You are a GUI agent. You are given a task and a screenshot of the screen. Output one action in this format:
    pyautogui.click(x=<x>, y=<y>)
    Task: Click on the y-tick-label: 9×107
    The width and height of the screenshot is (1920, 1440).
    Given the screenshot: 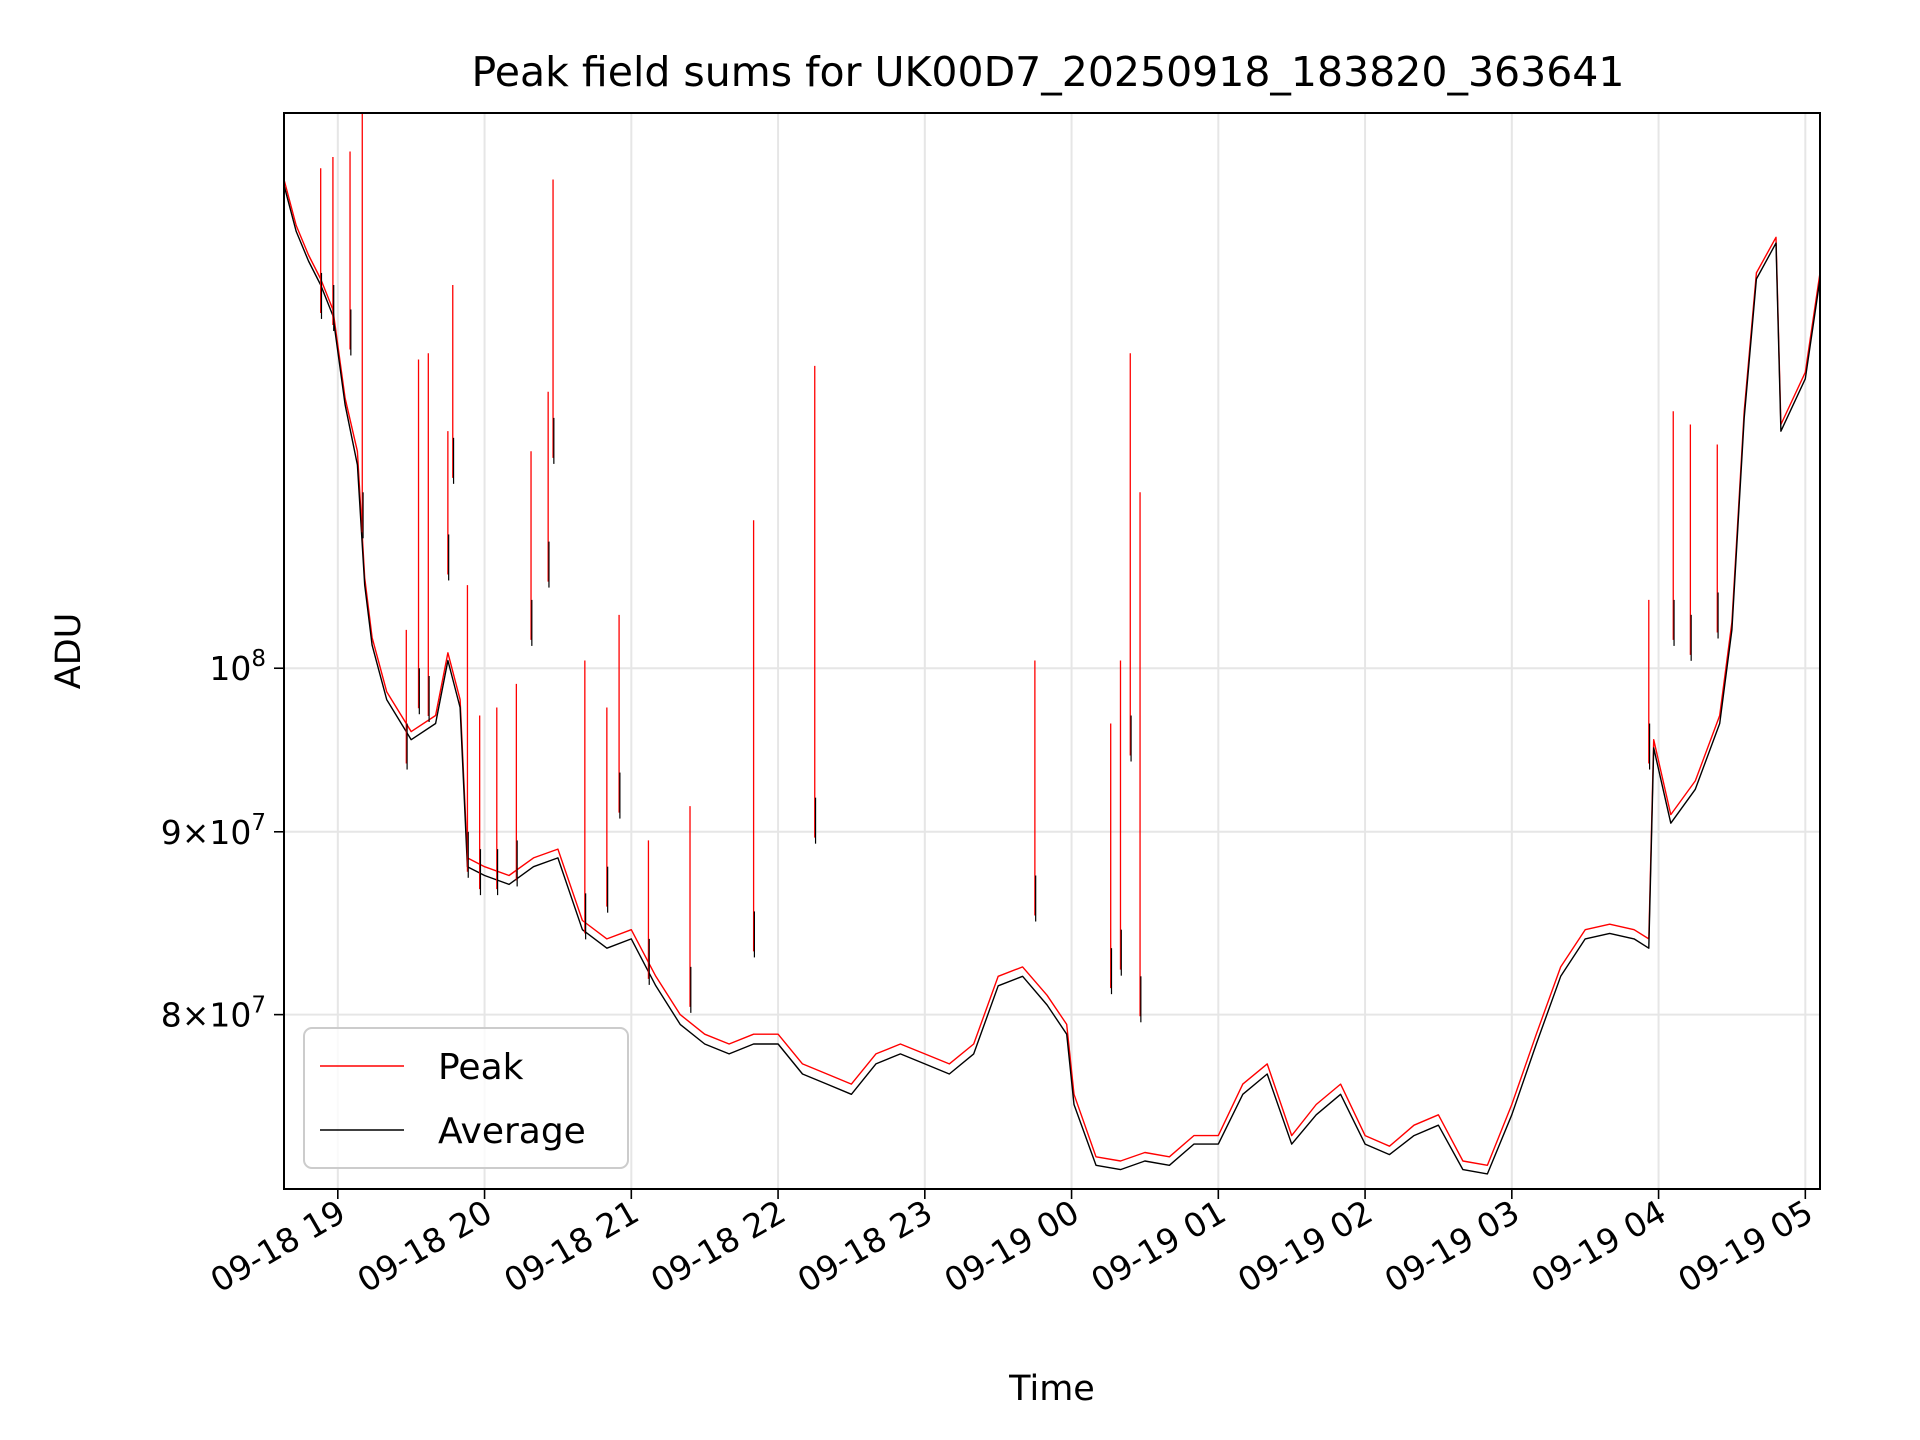 What is the action you would take?
    pyautogui.click(x=213, y=831)
    